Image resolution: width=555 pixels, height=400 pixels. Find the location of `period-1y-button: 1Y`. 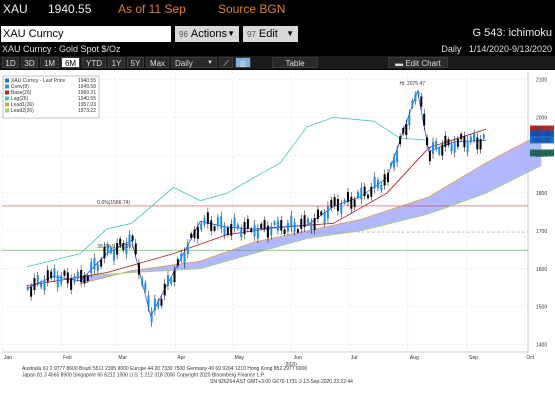

period-1y-button: 1Y is located at coordinates (116, 62).